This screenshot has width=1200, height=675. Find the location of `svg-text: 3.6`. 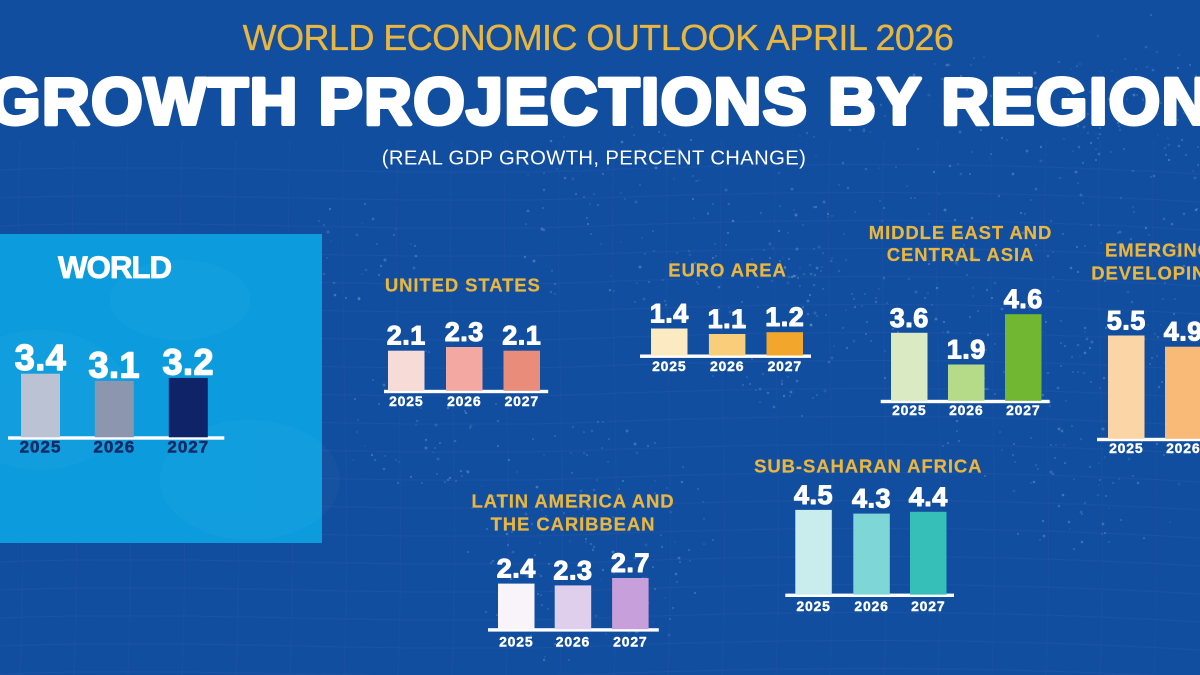

svg-text: 3.6 is located at coordinates (909, 318).